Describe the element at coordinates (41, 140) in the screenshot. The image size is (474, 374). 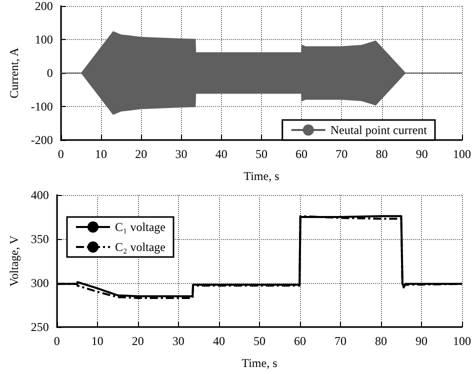
I see `y-tick-label: -200` at that location.